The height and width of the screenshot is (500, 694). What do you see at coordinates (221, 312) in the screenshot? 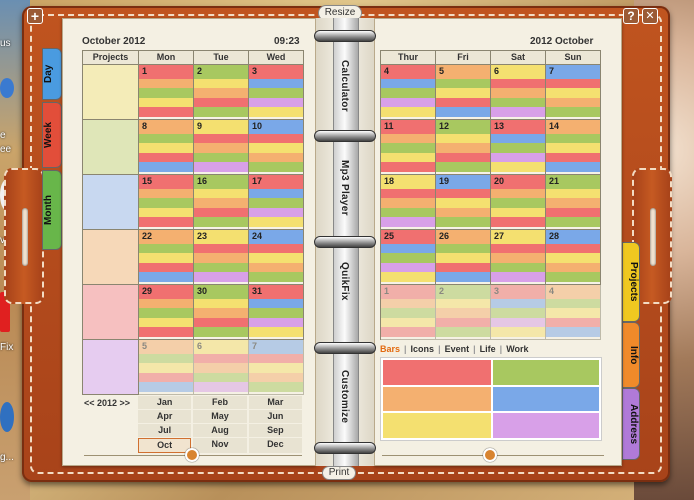
I see `calendar-day-cell: 30` at bounding box center [221, 312].